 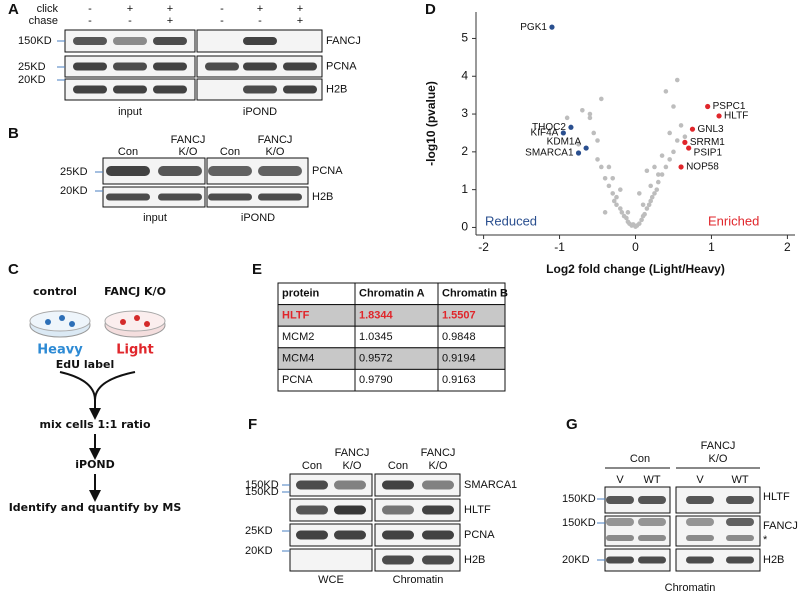 What do you see at coordinates (298, 359) in the screenshot?
I see `table-cell: MCM4` at bounding box center [298, 359].